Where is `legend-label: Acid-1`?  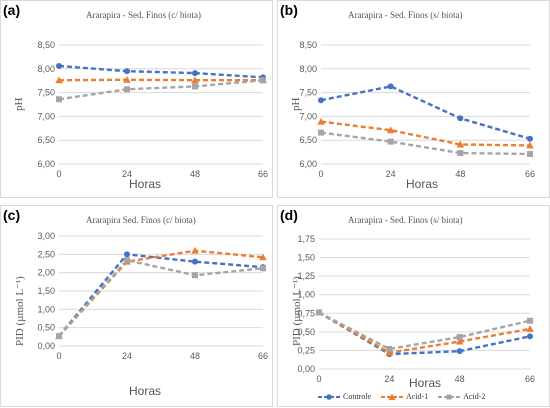
legend-label: Acid-1 is located at coordinates (417, 396).